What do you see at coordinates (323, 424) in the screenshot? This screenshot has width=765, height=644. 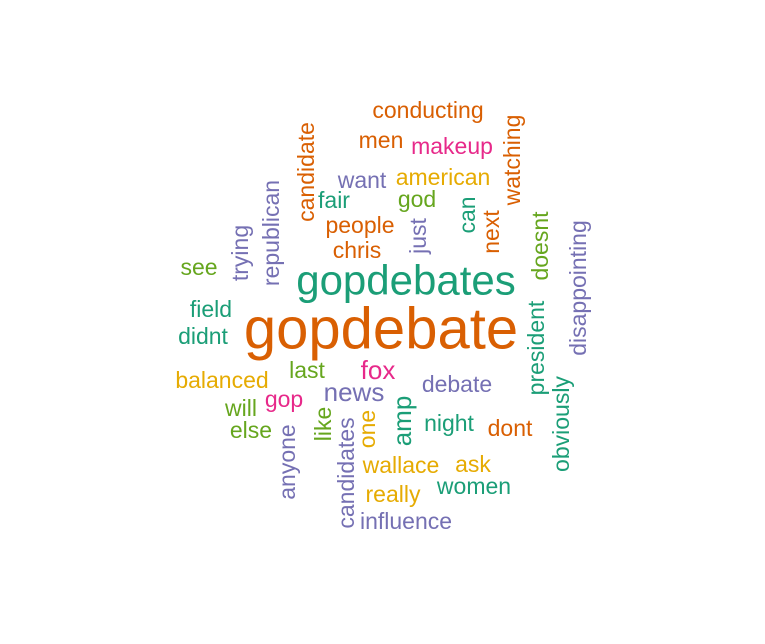 I see `word-like: like` at bounding box center [323, 424].